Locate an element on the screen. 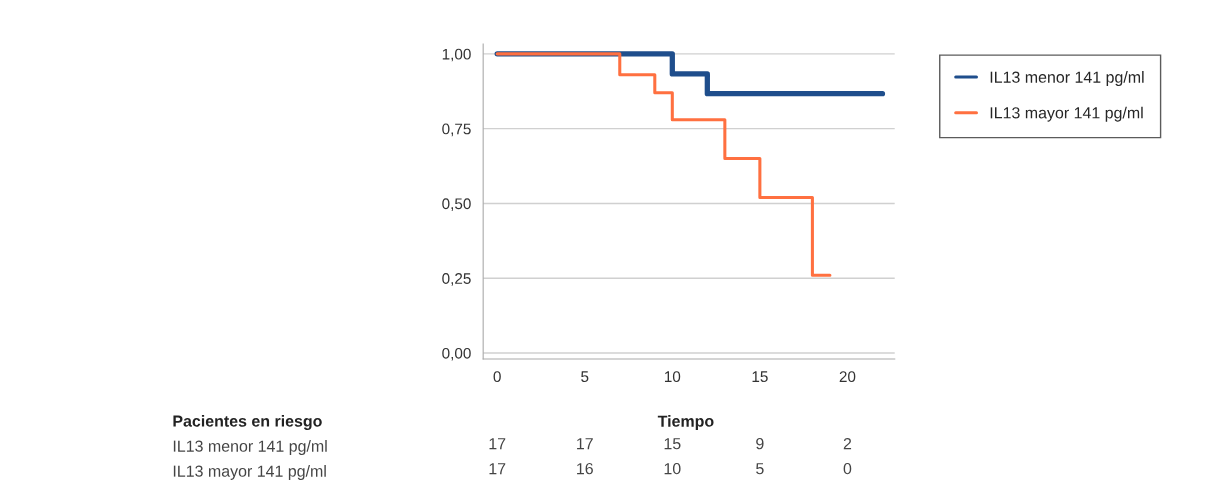 This screenshot has width=1214, height=500. y-tick-label: 0,50 is located at coordinates (456, 204).